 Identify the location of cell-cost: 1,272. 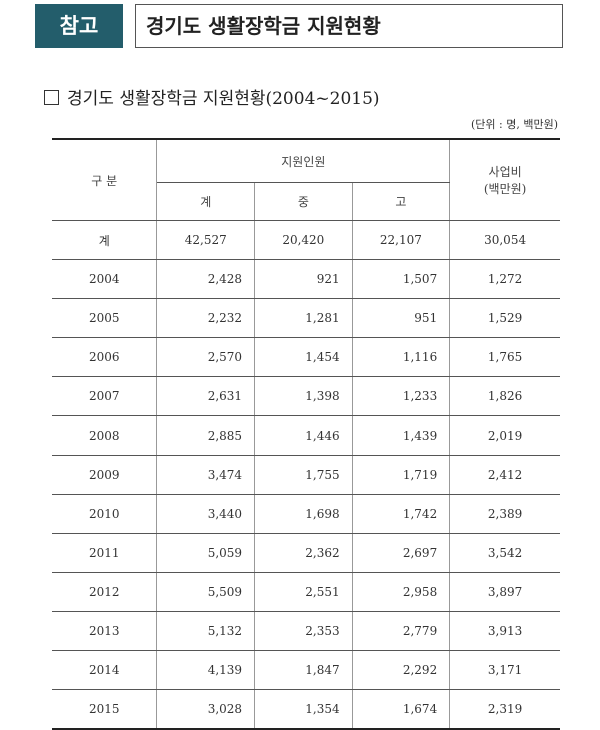
(504, 279).